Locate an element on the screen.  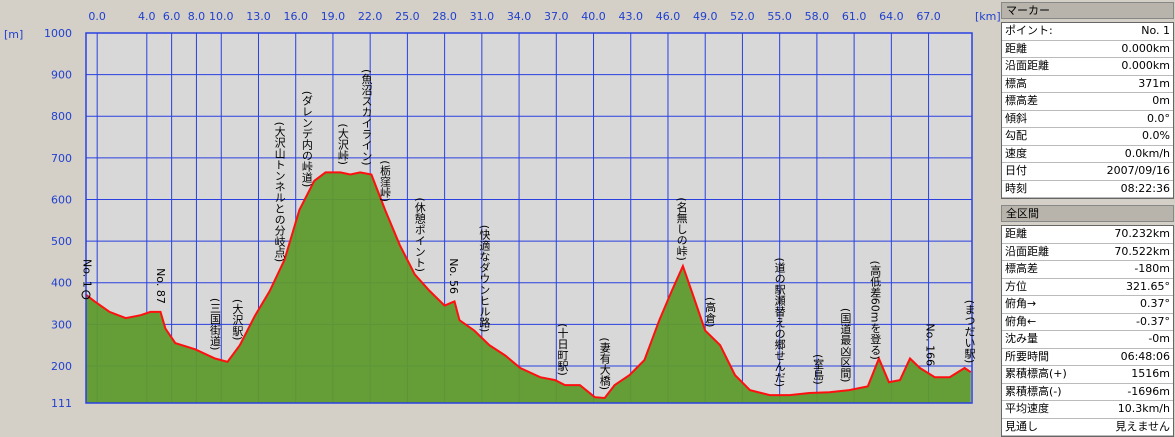
annotation: (休憩ポイント) is located at coordinates (419, 234).